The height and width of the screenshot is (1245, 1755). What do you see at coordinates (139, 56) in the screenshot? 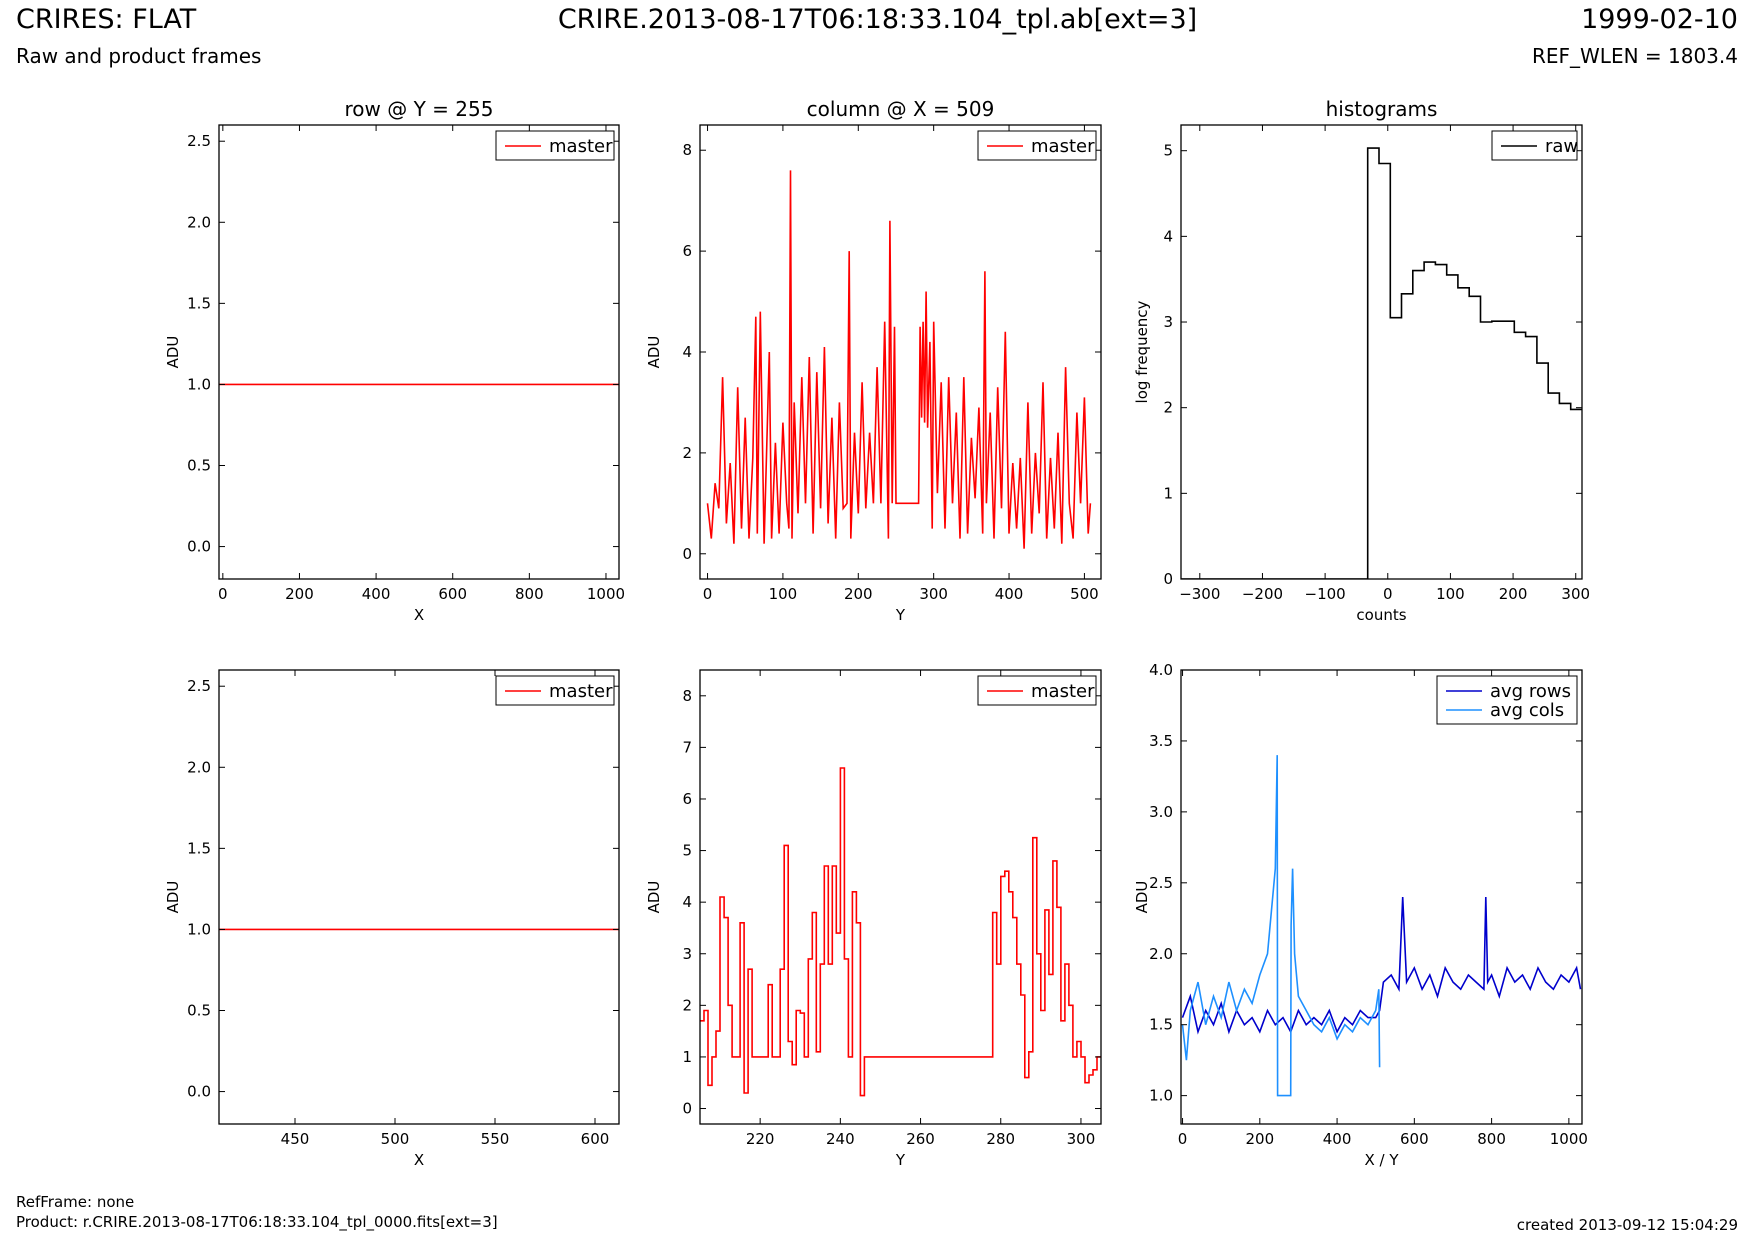
I see `page-subtitle: Raw and product frames` at bounding box center [139, 56].